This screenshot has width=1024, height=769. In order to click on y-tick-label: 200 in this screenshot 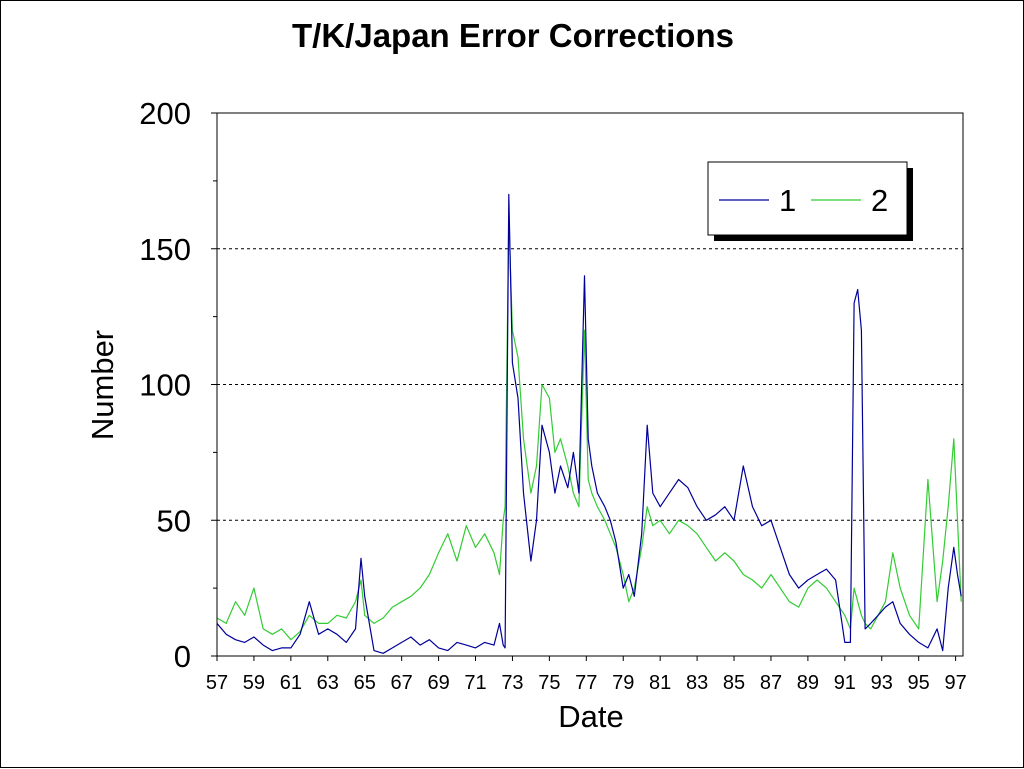, I will do `click(165, 113)`.